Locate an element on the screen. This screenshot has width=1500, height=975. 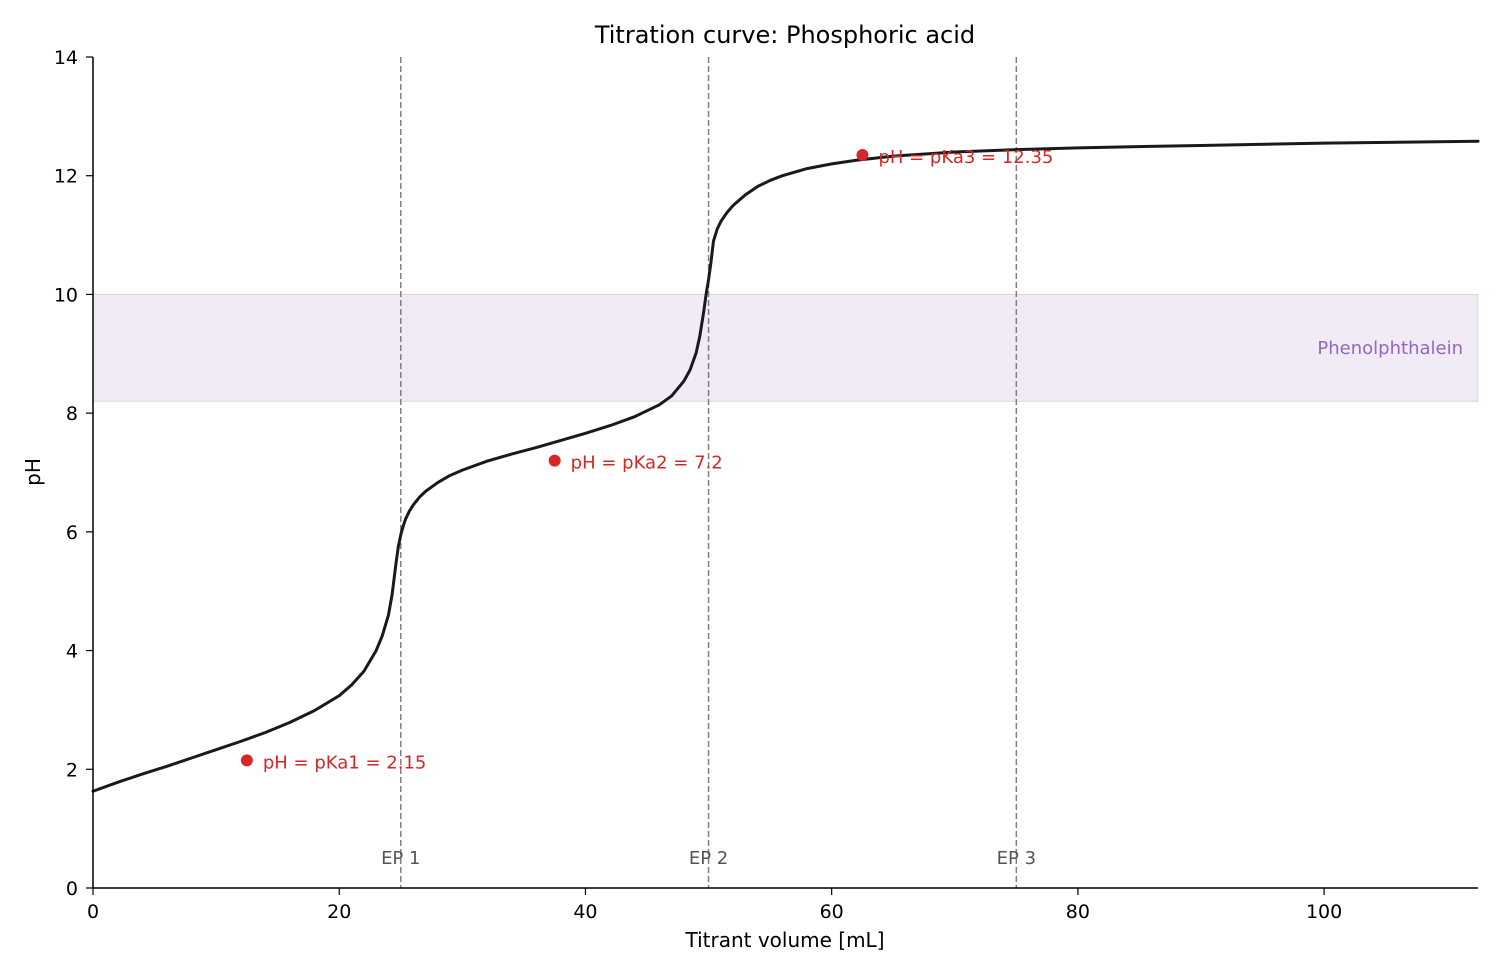
y-tick-label-14: 14 is located at coordinates (66, 58).